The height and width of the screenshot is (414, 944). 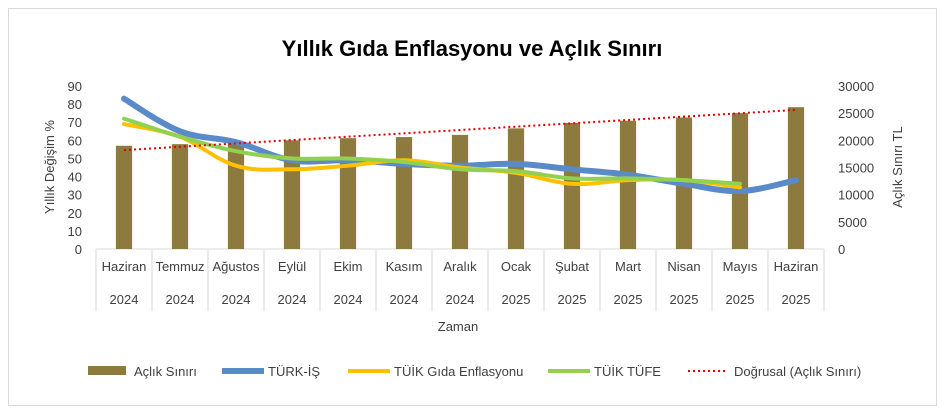 I want to click on y-left-tick-label: 50, so click(x=75, y=158).